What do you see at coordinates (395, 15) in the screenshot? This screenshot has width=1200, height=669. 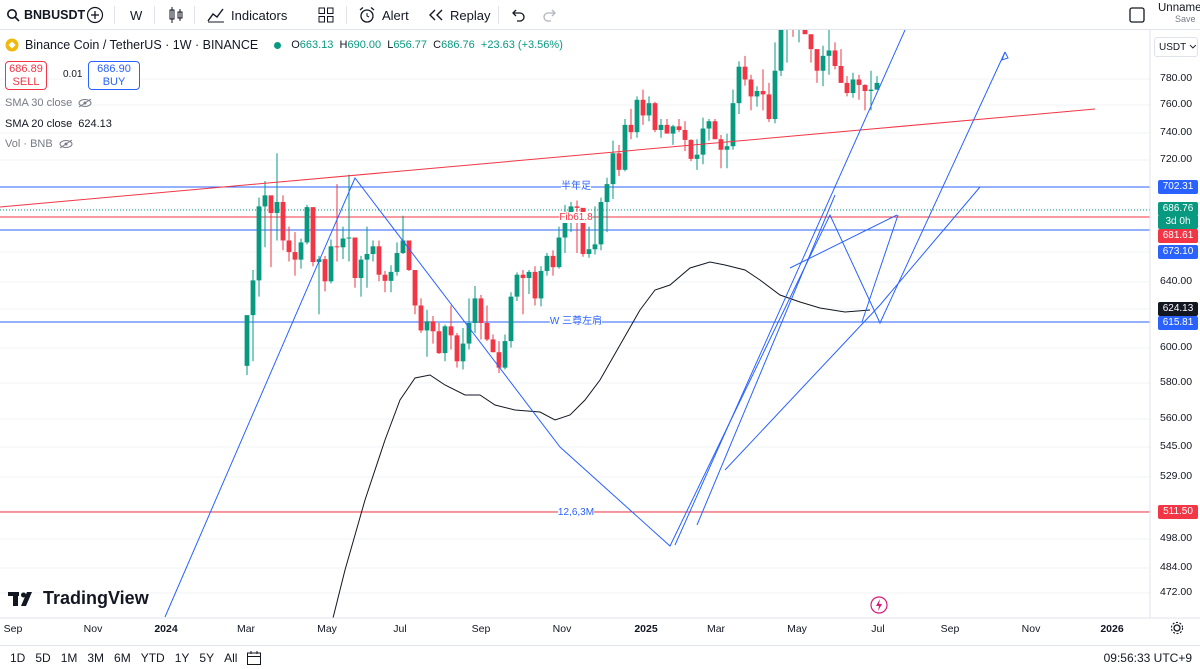 I see `alert-label: Alert` at bounding box center [395, 15].